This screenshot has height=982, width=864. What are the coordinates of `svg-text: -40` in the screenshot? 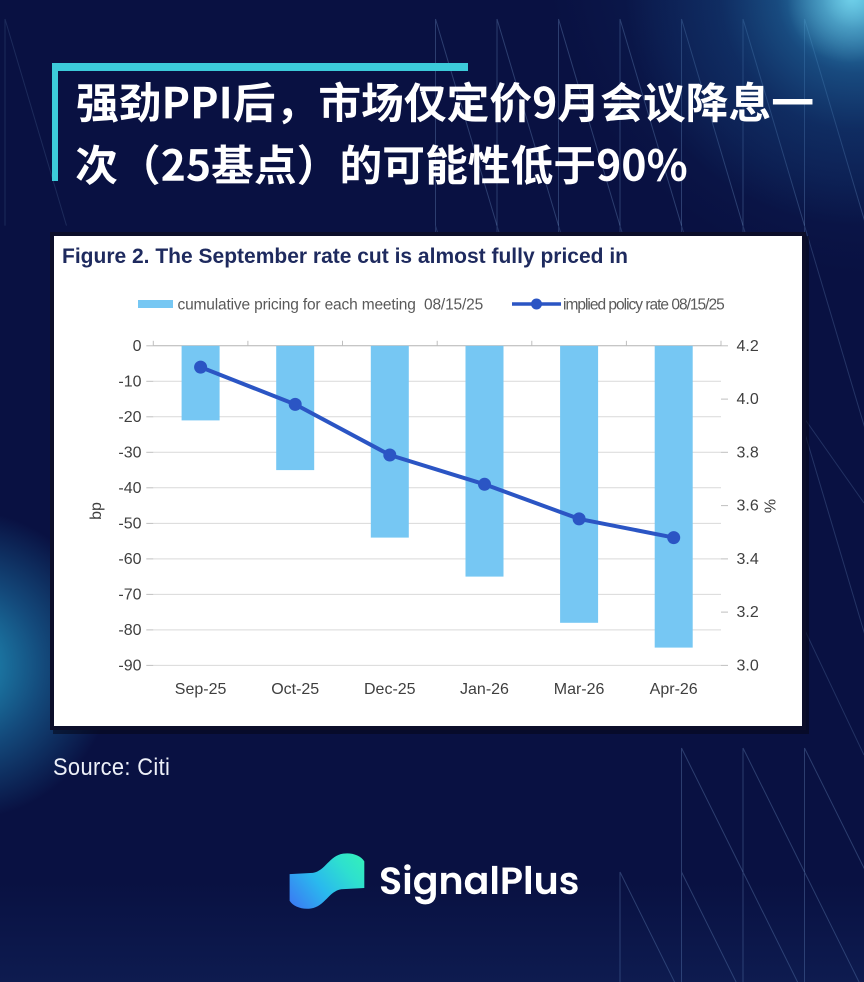 It's located at (129, 488).